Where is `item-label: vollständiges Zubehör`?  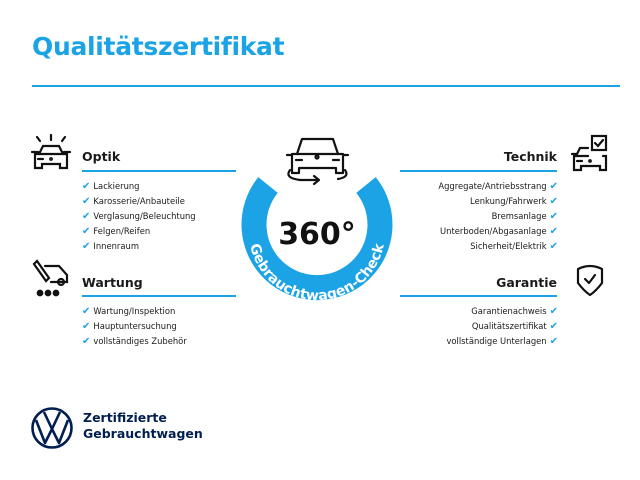
item-label: vollständiges Zubehör is located at coordinates (140, 341).